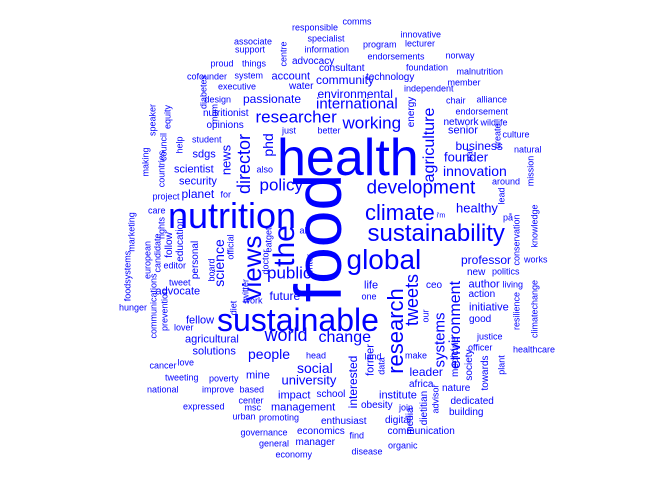 The image size is (672, 480). What do you see at coordinates (196, 260) in the screenshot?
I see `cloud-word: personal` at bounding box center [196, 260].